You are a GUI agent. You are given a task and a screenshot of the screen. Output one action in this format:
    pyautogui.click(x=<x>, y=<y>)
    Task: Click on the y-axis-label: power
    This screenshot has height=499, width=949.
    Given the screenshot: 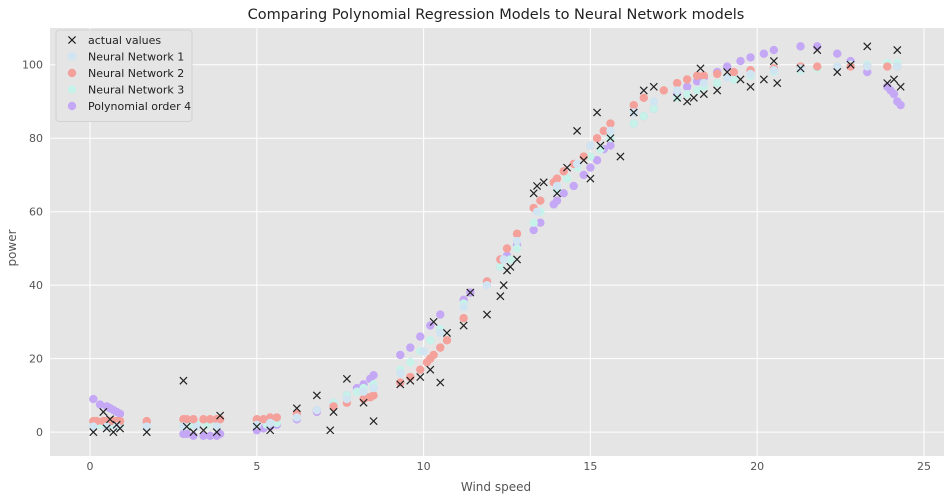 What is the action you would take?
    pyautogui.click(x=12, y=247)
    